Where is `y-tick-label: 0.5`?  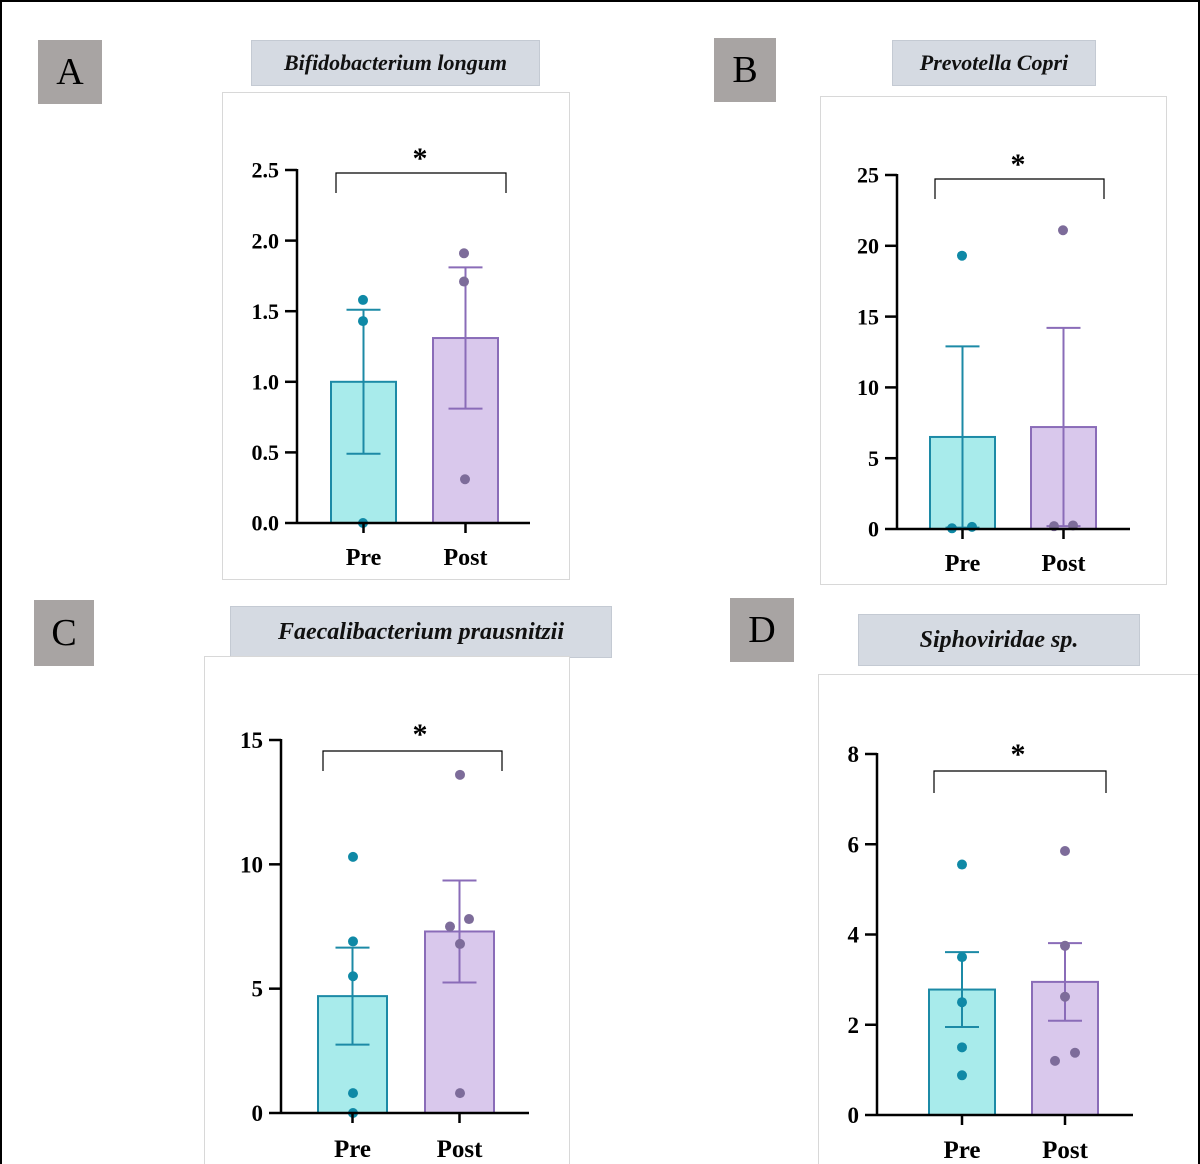
y-tick-label: 0.5 is located at coordinates (266, 452).